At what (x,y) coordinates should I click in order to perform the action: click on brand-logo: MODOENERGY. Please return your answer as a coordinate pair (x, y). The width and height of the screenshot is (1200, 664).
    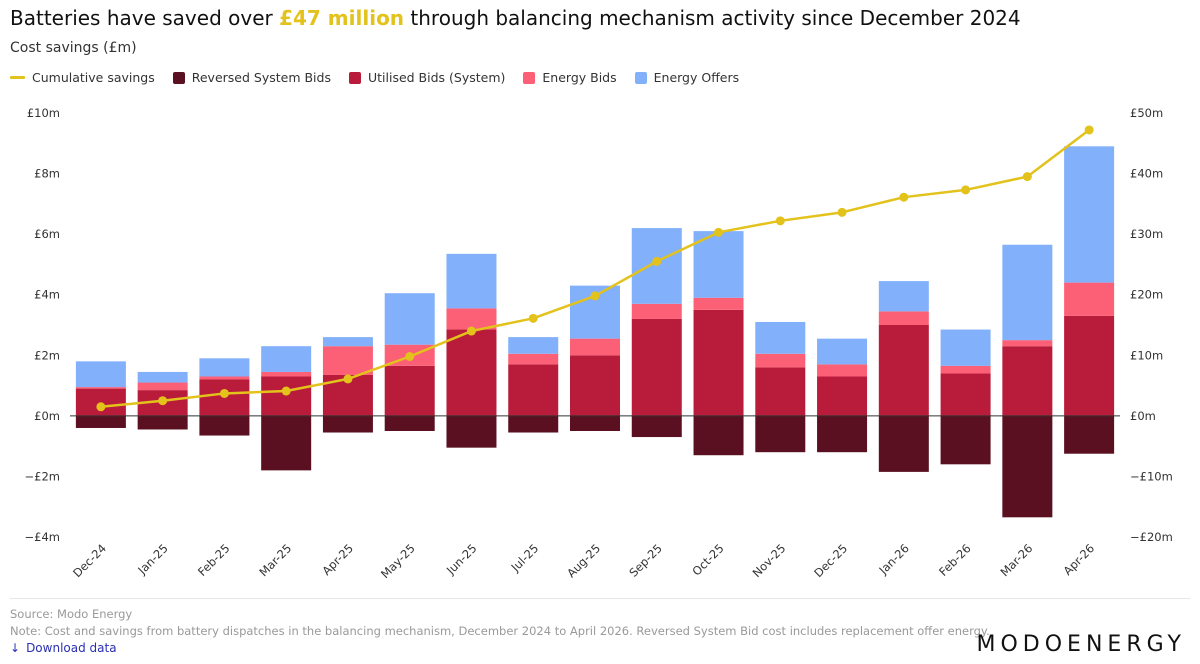
    Looking at the image, I should click on (1081, 644).